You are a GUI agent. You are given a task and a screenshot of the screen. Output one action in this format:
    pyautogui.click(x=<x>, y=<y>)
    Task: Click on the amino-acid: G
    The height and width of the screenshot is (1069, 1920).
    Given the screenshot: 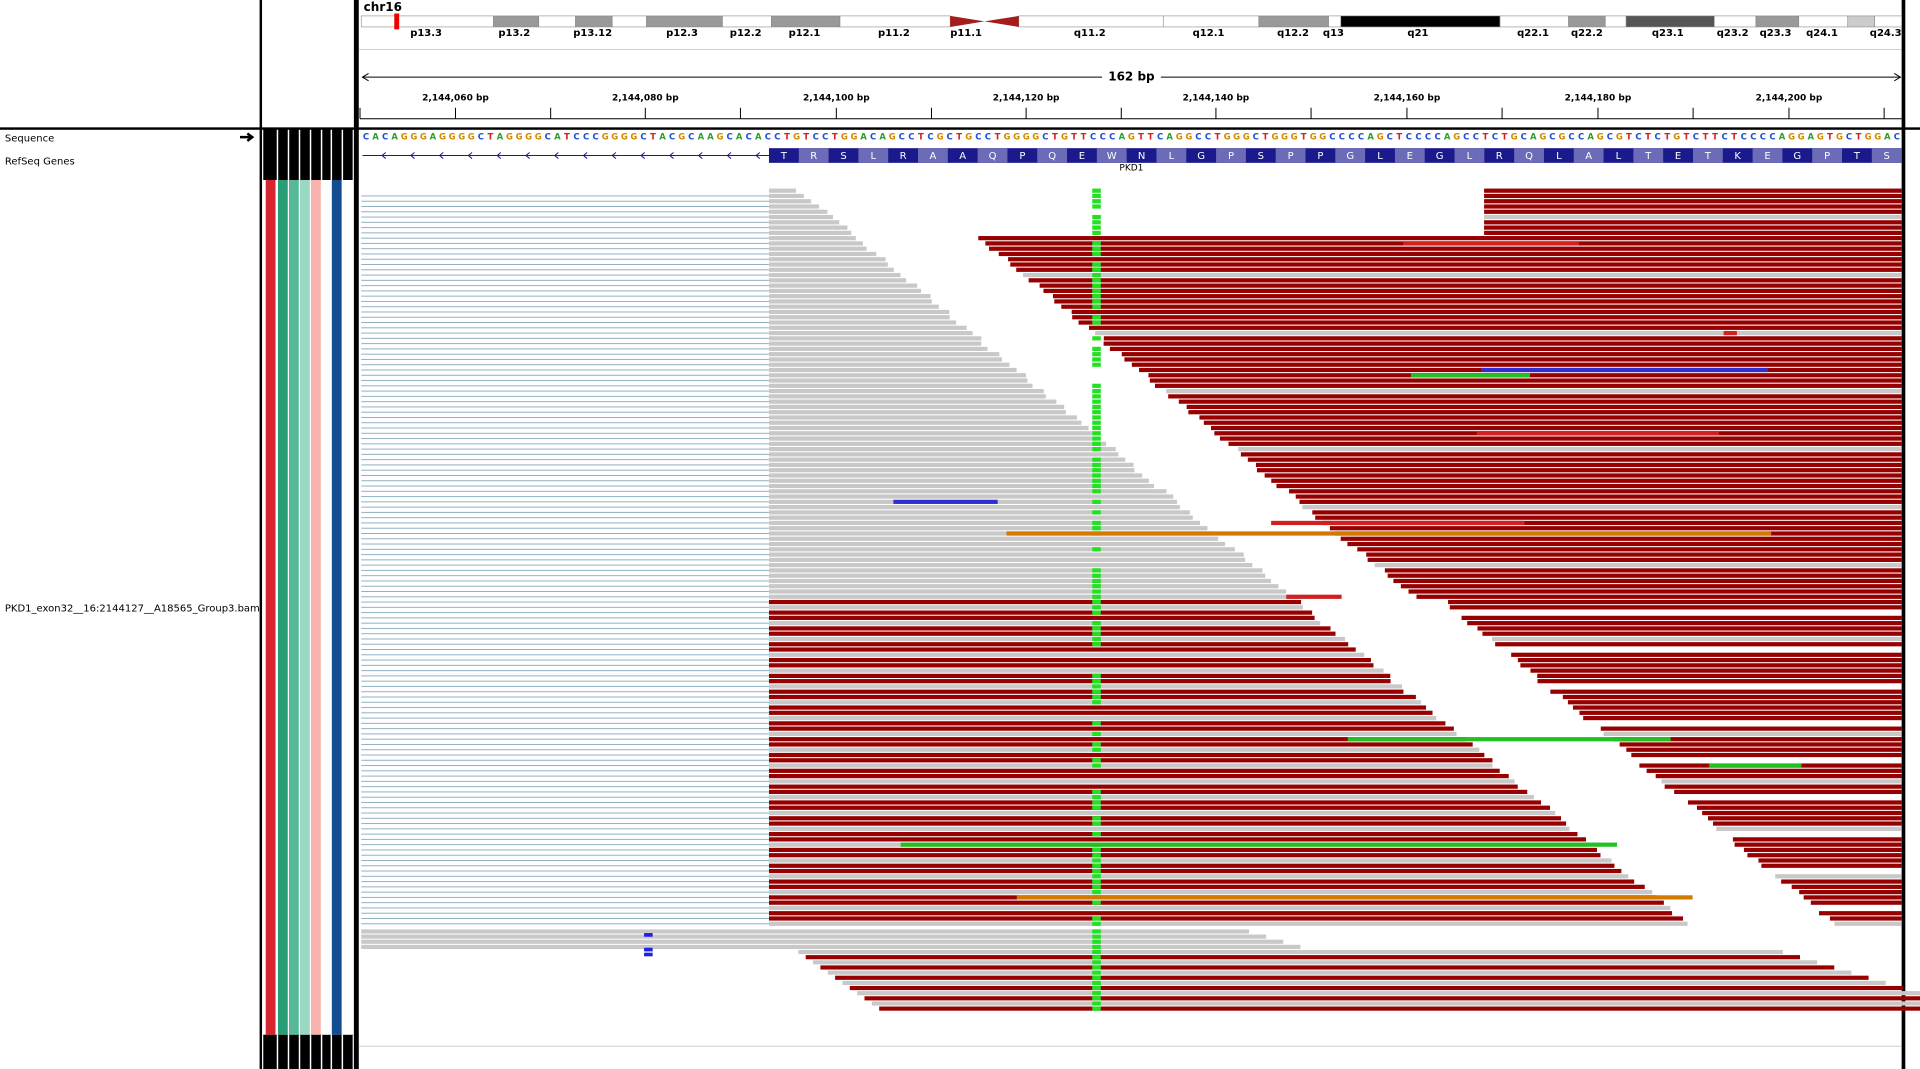 What is the action you would take?
    pyautogui.click(x=1797, y=156)
    